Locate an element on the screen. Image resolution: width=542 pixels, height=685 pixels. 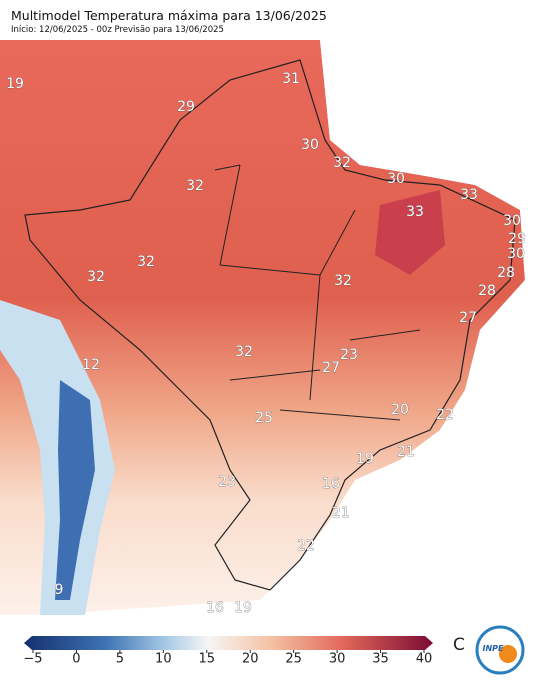
colorbar-tick-label: 20 is located at coordinates (250, 659).